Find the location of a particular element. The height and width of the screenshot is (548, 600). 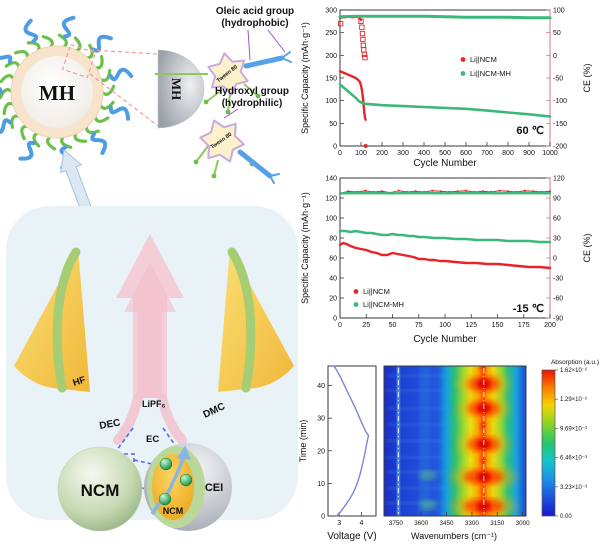

x-tick-label: 700 is located at coordinates (487, 153).